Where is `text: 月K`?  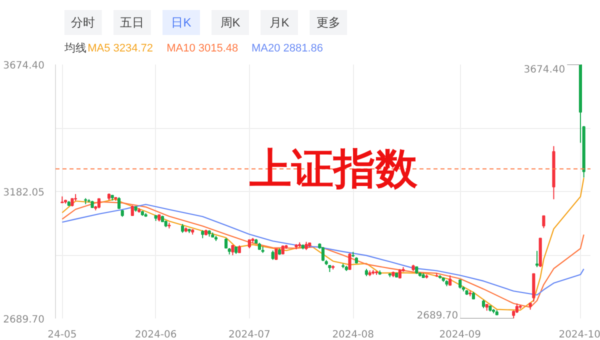 text: 月K is located at coordinates (279, 23).